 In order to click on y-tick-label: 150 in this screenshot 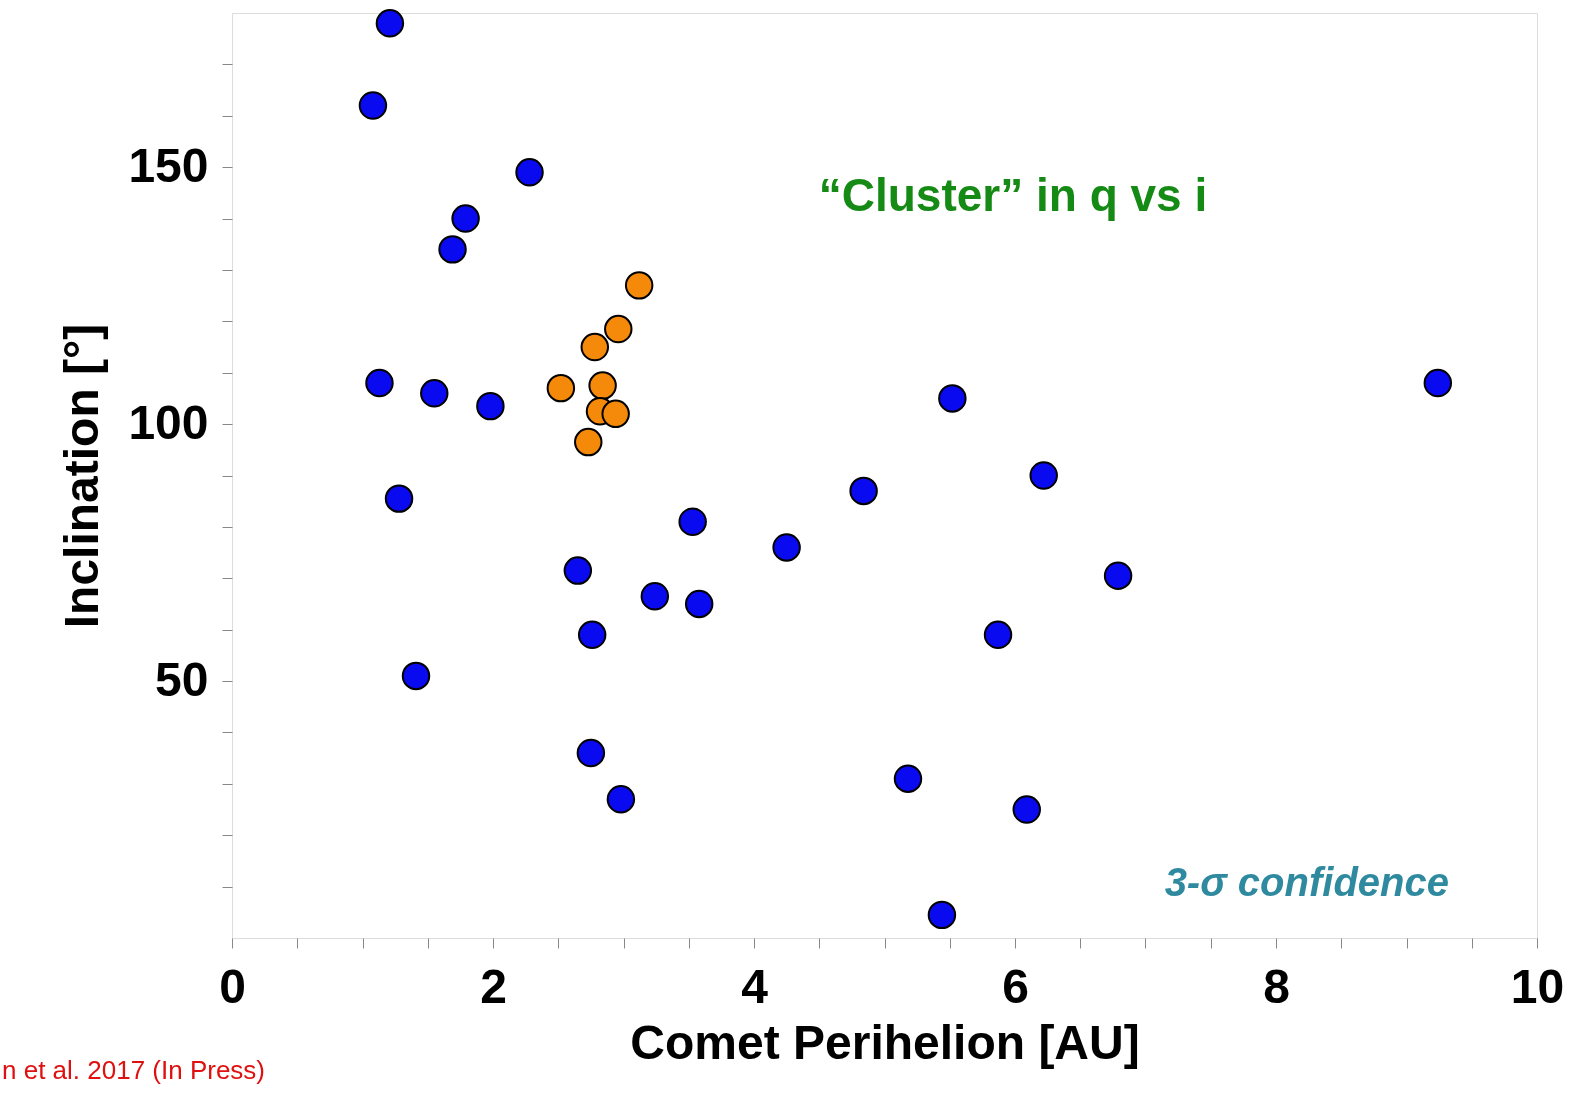, I will do `click(168, 165)`.